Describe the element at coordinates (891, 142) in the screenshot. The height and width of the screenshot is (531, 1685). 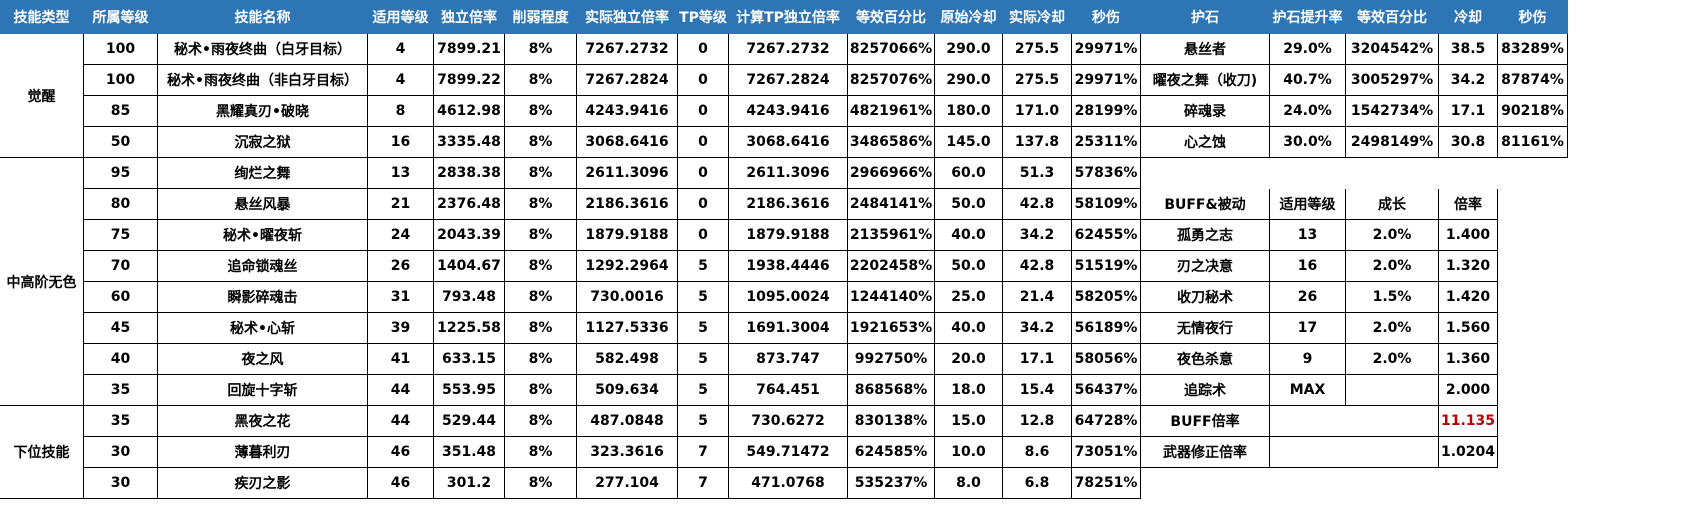
I see `skill-cell: 3486586%` at that location.